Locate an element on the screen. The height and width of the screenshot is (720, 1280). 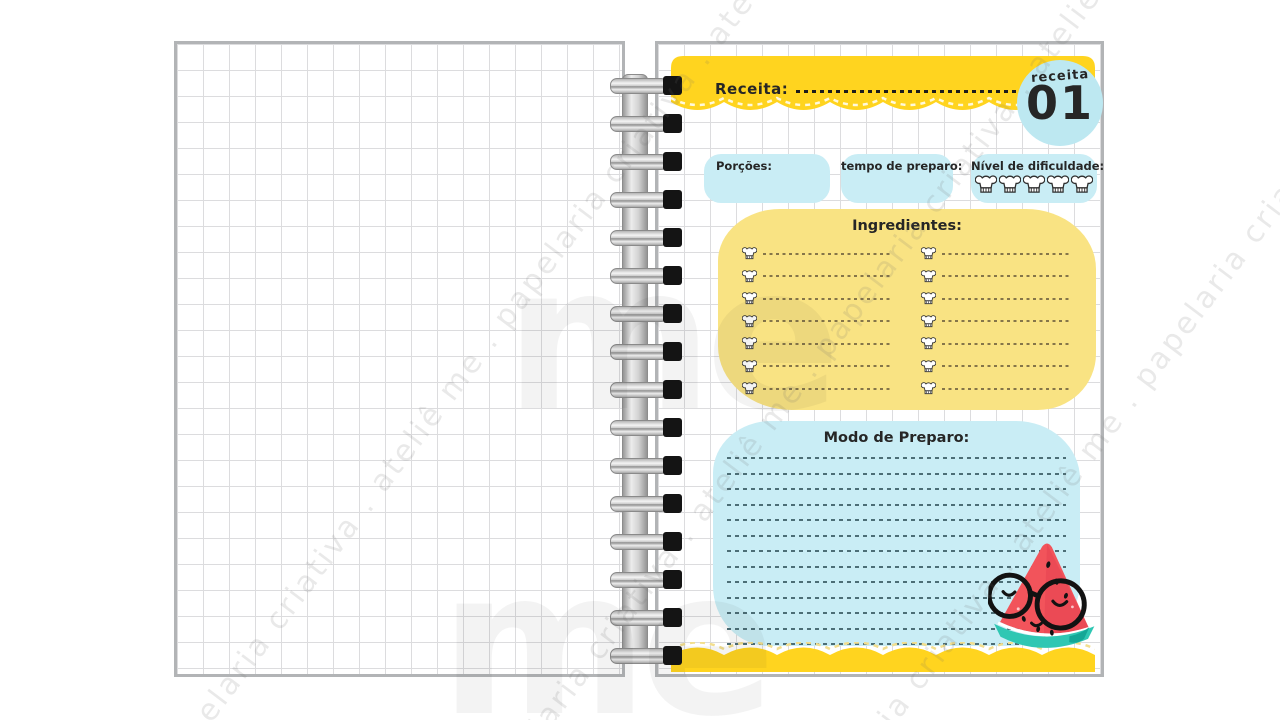
recipe-label: Receita: is located at coordinates (752, 89).